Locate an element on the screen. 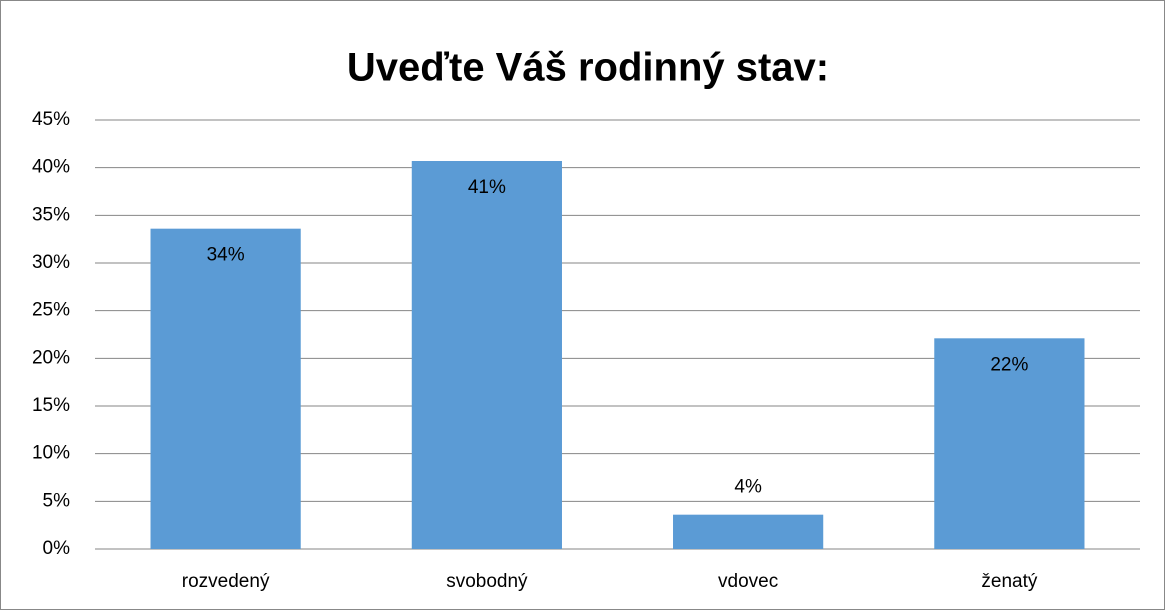  x-tick-label: vdovec is located at coordinates (748, 581).